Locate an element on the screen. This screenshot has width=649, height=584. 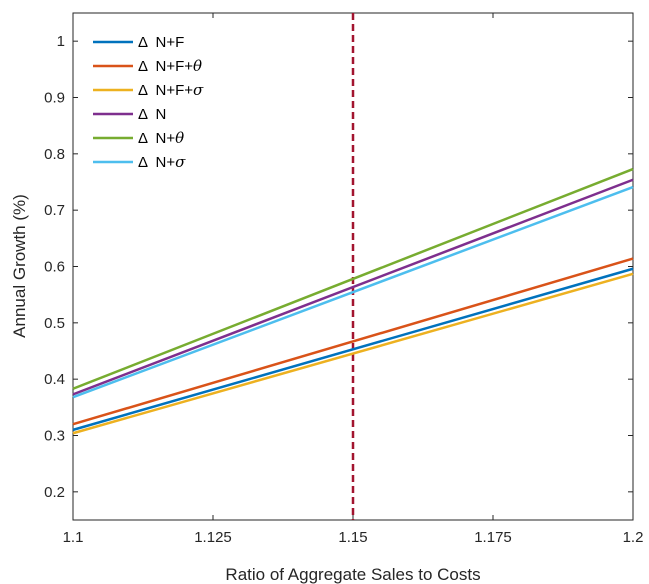
y-tick-label: 0.9 is located at coordinates (54, 98).